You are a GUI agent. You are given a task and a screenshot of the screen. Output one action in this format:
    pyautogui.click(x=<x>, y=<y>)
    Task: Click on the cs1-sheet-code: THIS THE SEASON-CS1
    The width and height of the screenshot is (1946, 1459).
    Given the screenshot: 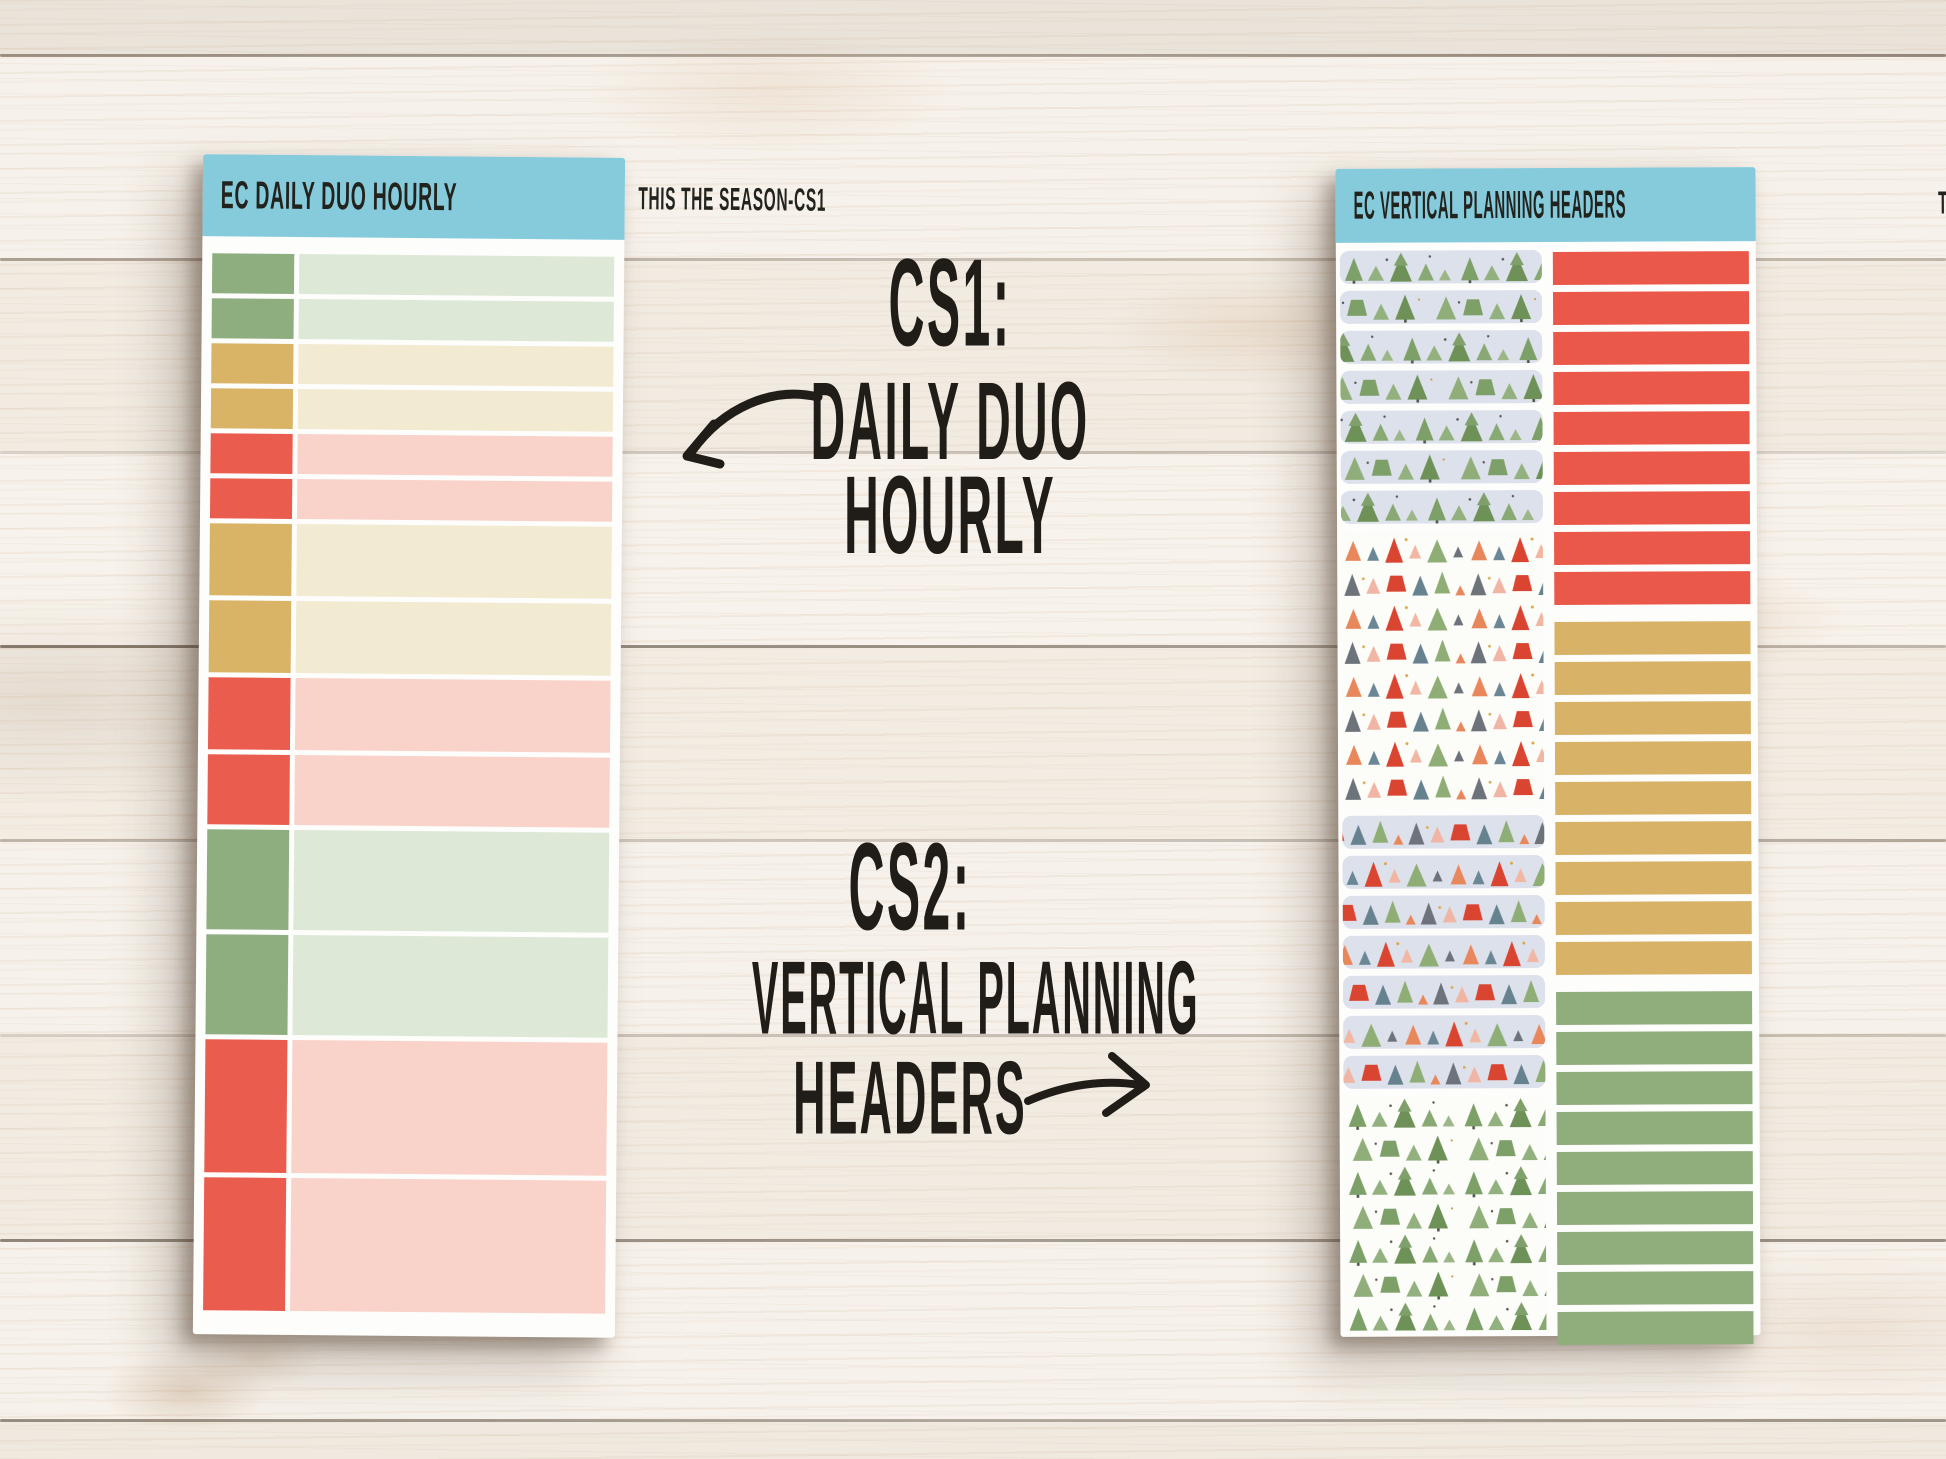 What is the action you would take?
    pyautogui.click(x=731, y=199)
    